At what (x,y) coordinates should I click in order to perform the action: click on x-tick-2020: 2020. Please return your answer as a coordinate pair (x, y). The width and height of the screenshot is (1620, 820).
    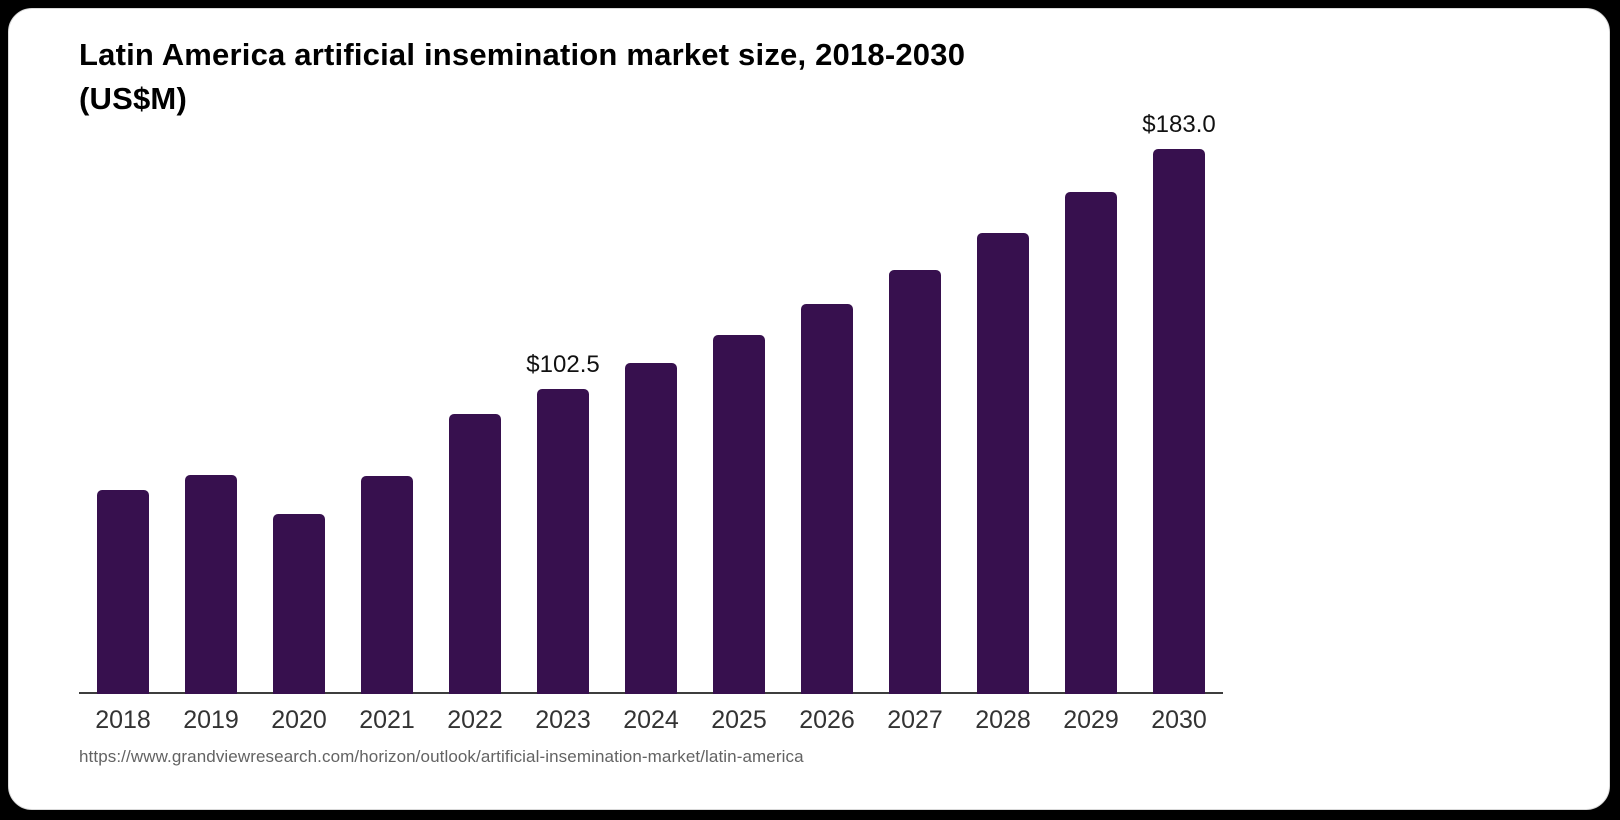
    Looking at the image, I should click on (299, 720).